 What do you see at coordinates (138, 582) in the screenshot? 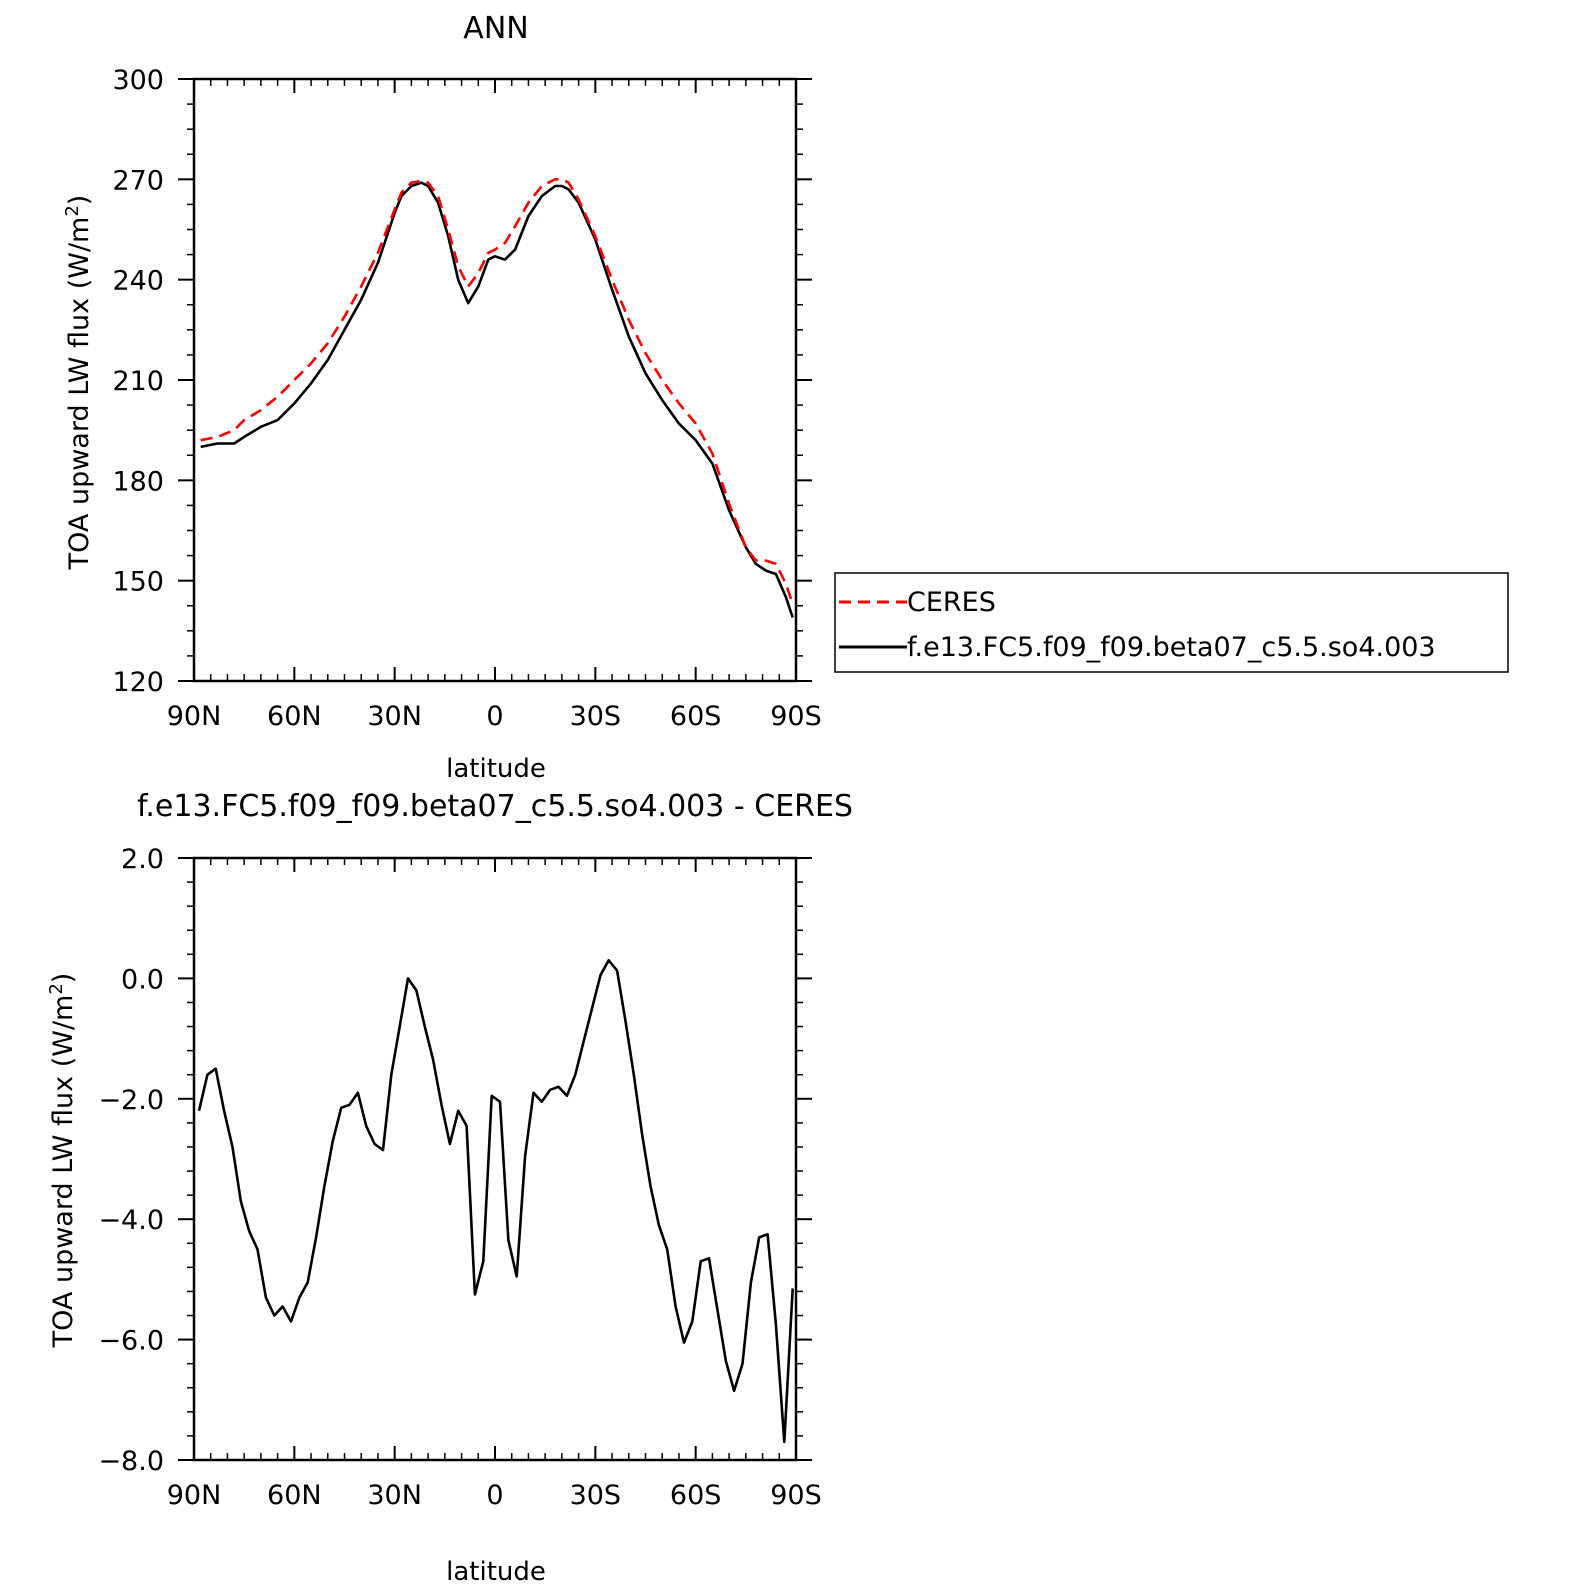
I see `top-y-tick-label: 150` at bounding box center [138, 582].